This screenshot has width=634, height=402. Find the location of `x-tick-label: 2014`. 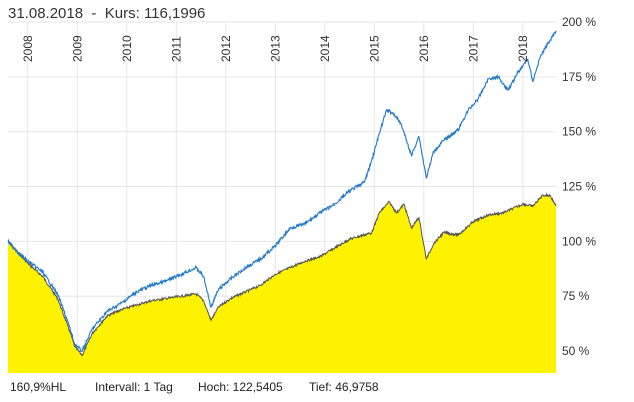

x-tick-label: 2014 is located at coordinates (325, 48).